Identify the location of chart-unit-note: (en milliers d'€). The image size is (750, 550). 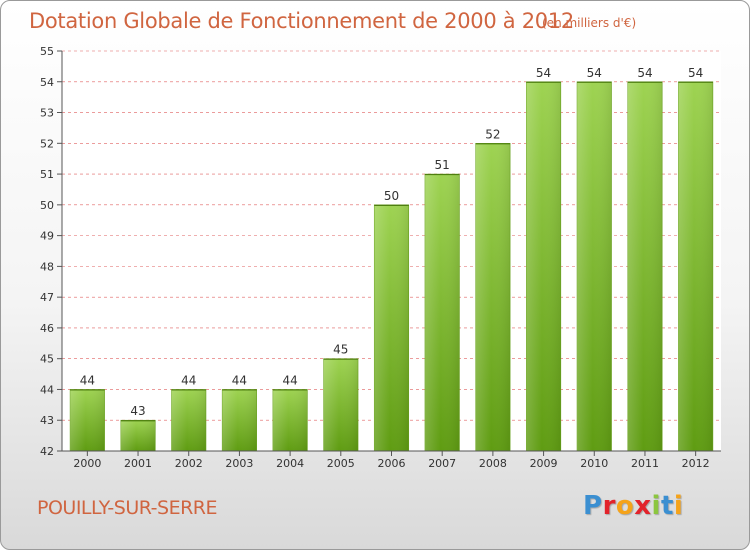
(589, 23).